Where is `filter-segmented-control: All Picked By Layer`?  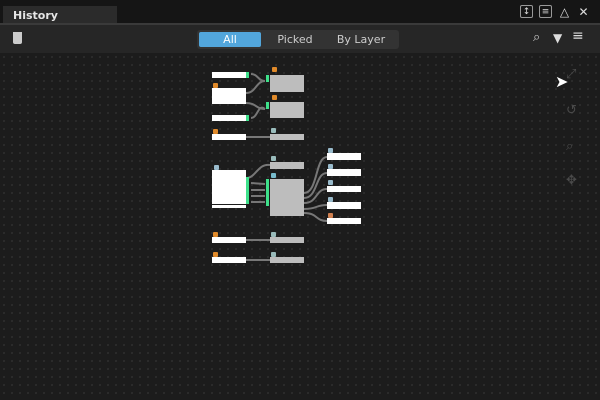
filter-segmented-control: All Picked By Layer is located at coordinates (298, 39).